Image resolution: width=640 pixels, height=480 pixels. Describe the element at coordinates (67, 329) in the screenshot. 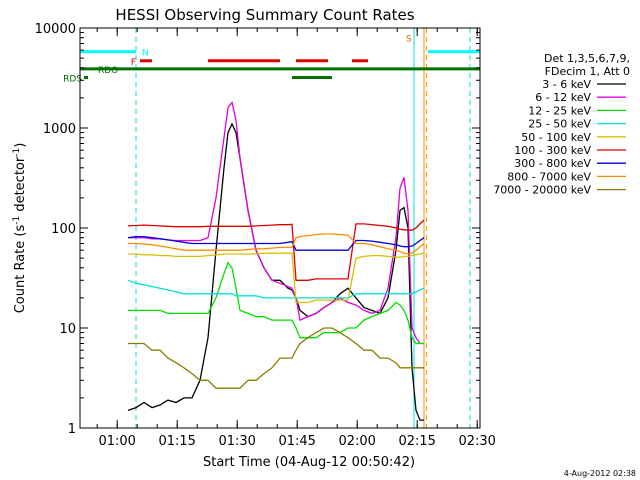

I see `y-tick-label-1: 10` at that location.